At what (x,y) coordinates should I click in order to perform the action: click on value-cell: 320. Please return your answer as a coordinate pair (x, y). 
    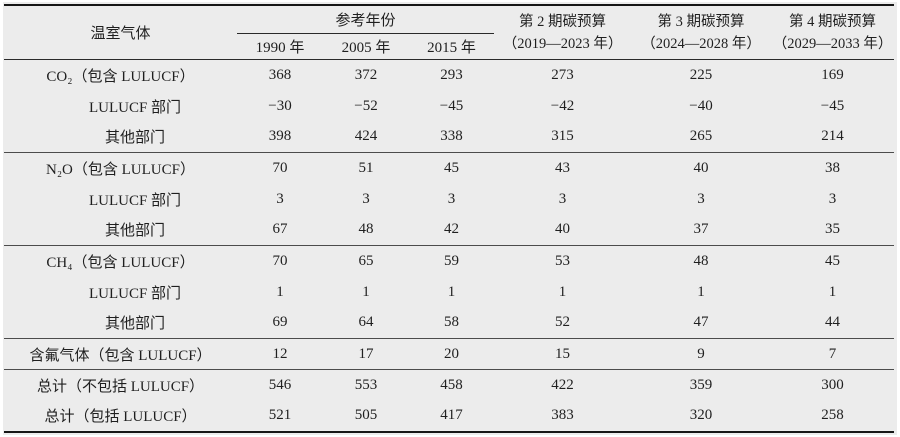
    Looking at the image, I should click on (701, 415).